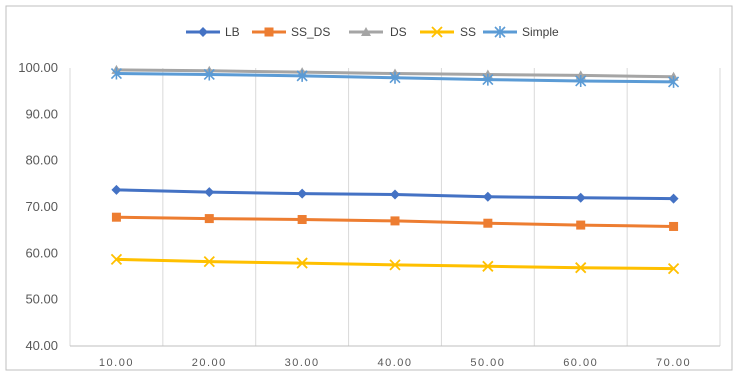 The width and height of the screenshot is (737, 374). I want to click on legend-label: LB, so click(232, 32).